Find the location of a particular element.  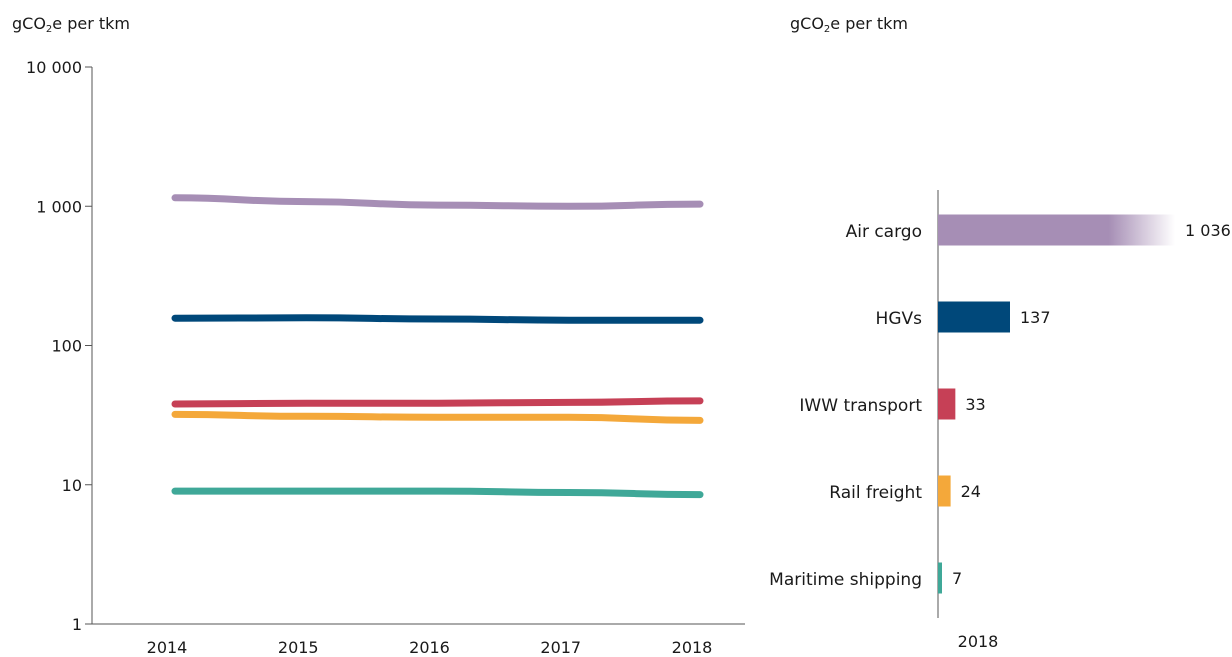

value-label: 1 036 is located at coordinates (1208, 230).